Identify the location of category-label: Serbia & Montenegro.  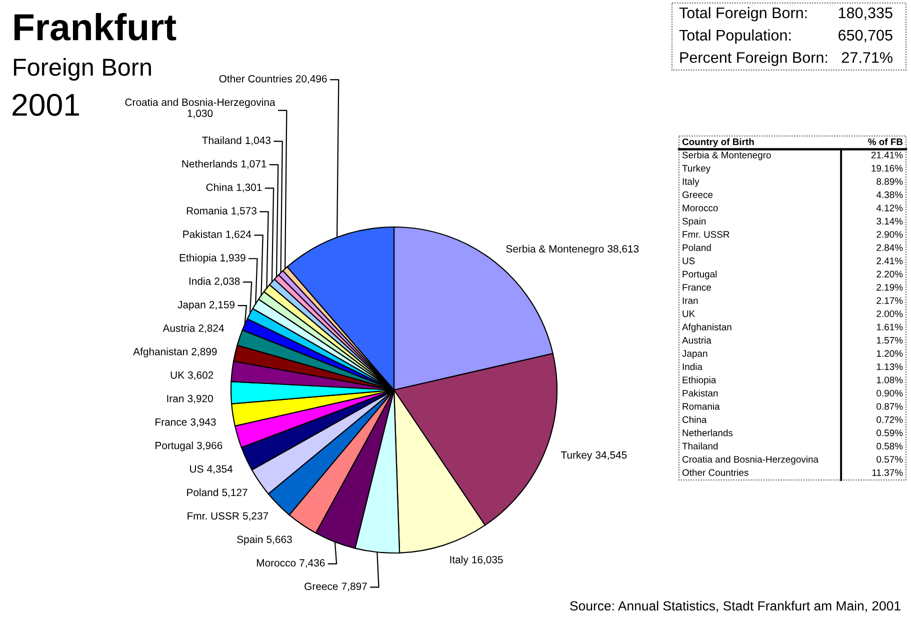
(726, 155).